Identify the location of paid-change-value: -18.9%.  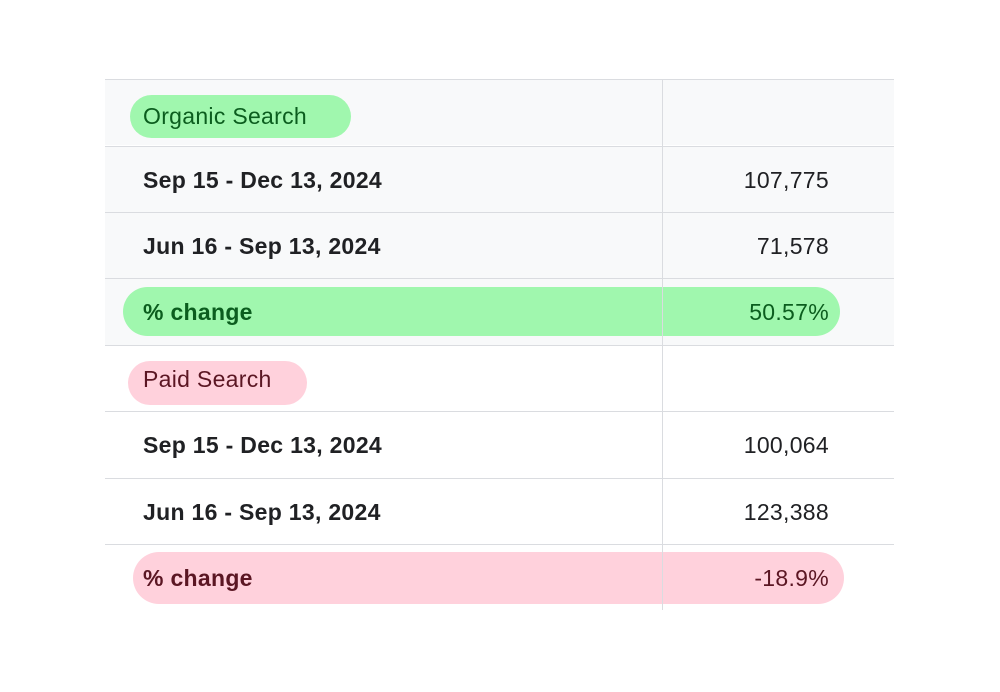
(791, 578).